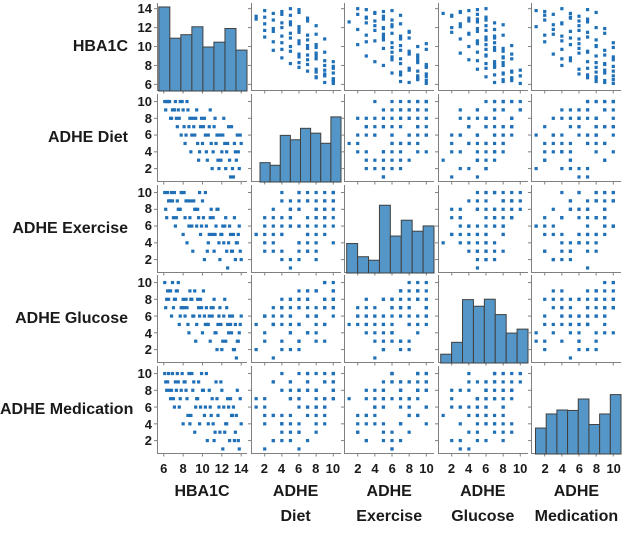 The width and height of the screenshot is (631, 535). What do you see at coordinates (148, 259) in the screenshot?
I see `y-tick-label-exercise-2: 2` at bounding box center [148, 259].